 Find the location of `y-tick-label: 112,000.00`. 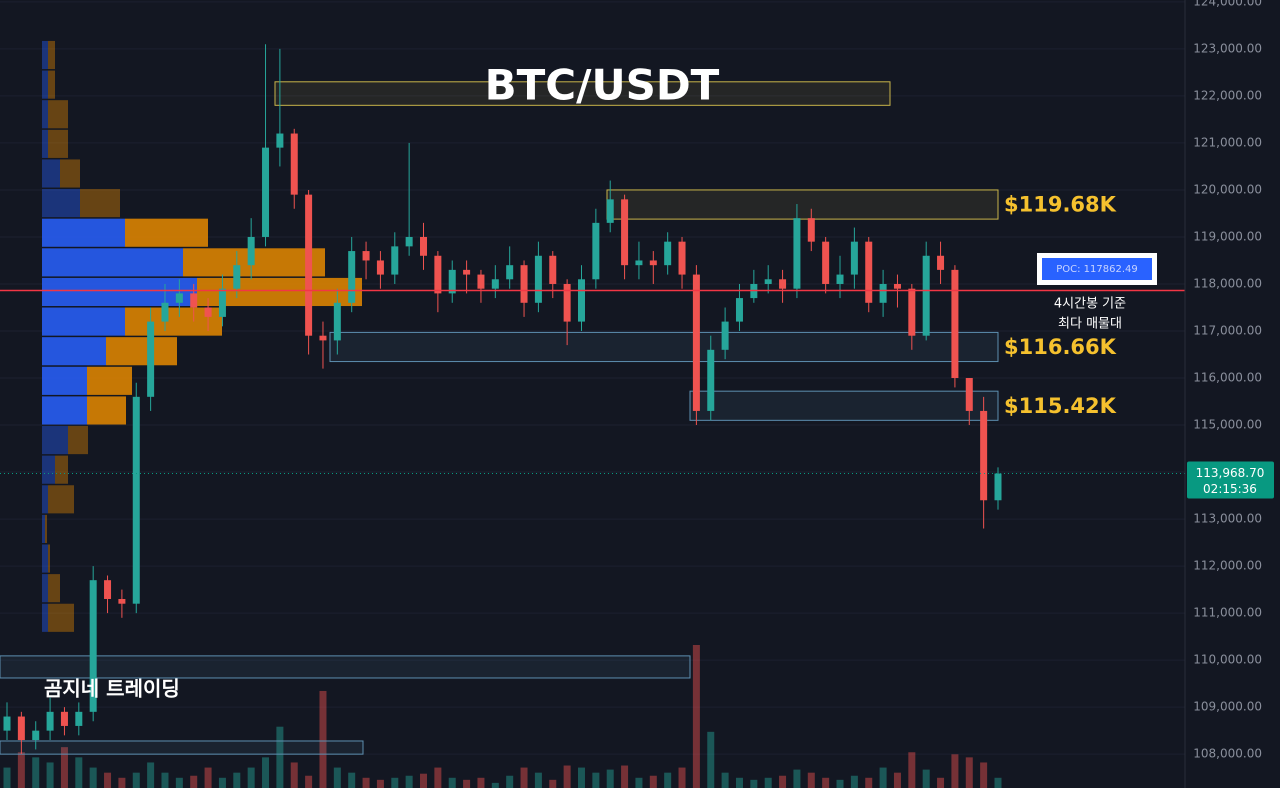

y-tick-label: 112,000.00 is located at coordinates (1227, 566).